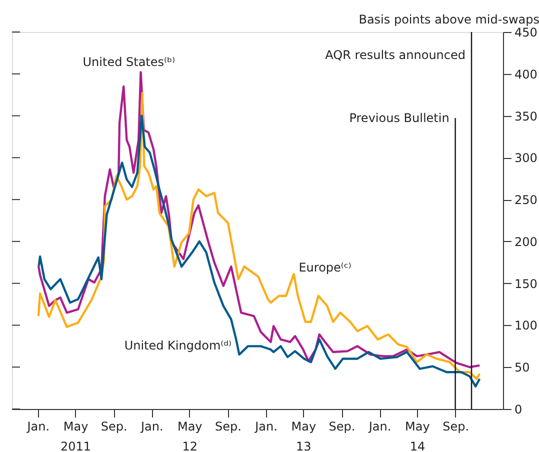 This screenshot has width=539, height=452. I want to click on y-tick-label: 0, so click(518, 409).